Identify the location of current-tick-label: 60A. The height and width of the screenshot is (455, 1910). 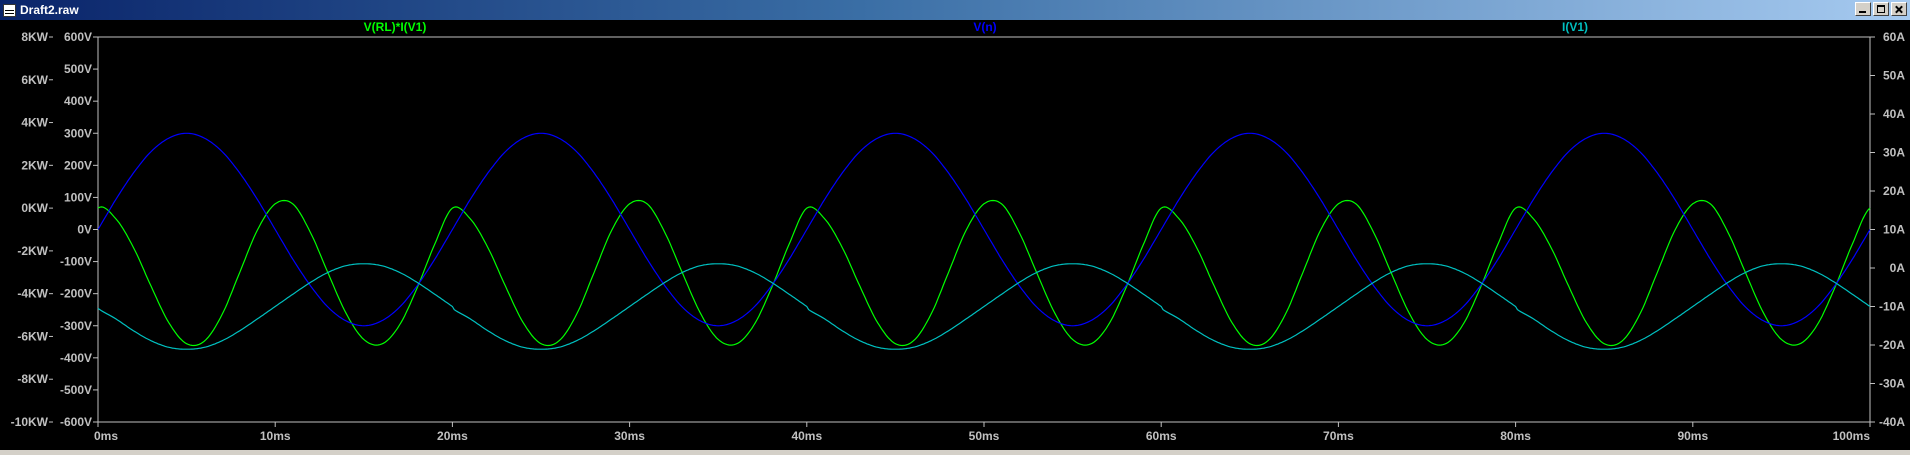
(1894, 37).